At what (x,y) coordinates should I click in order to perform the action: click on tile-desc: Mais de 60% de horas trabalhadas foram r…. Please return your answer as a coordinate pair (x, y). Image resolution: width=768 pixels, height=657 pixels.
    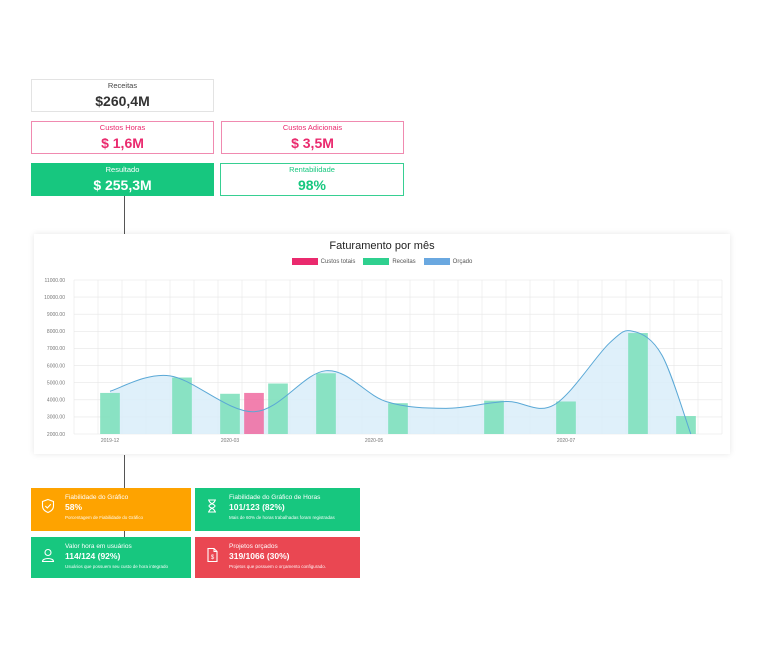
    Looking at the image, I should click on (282, 517).